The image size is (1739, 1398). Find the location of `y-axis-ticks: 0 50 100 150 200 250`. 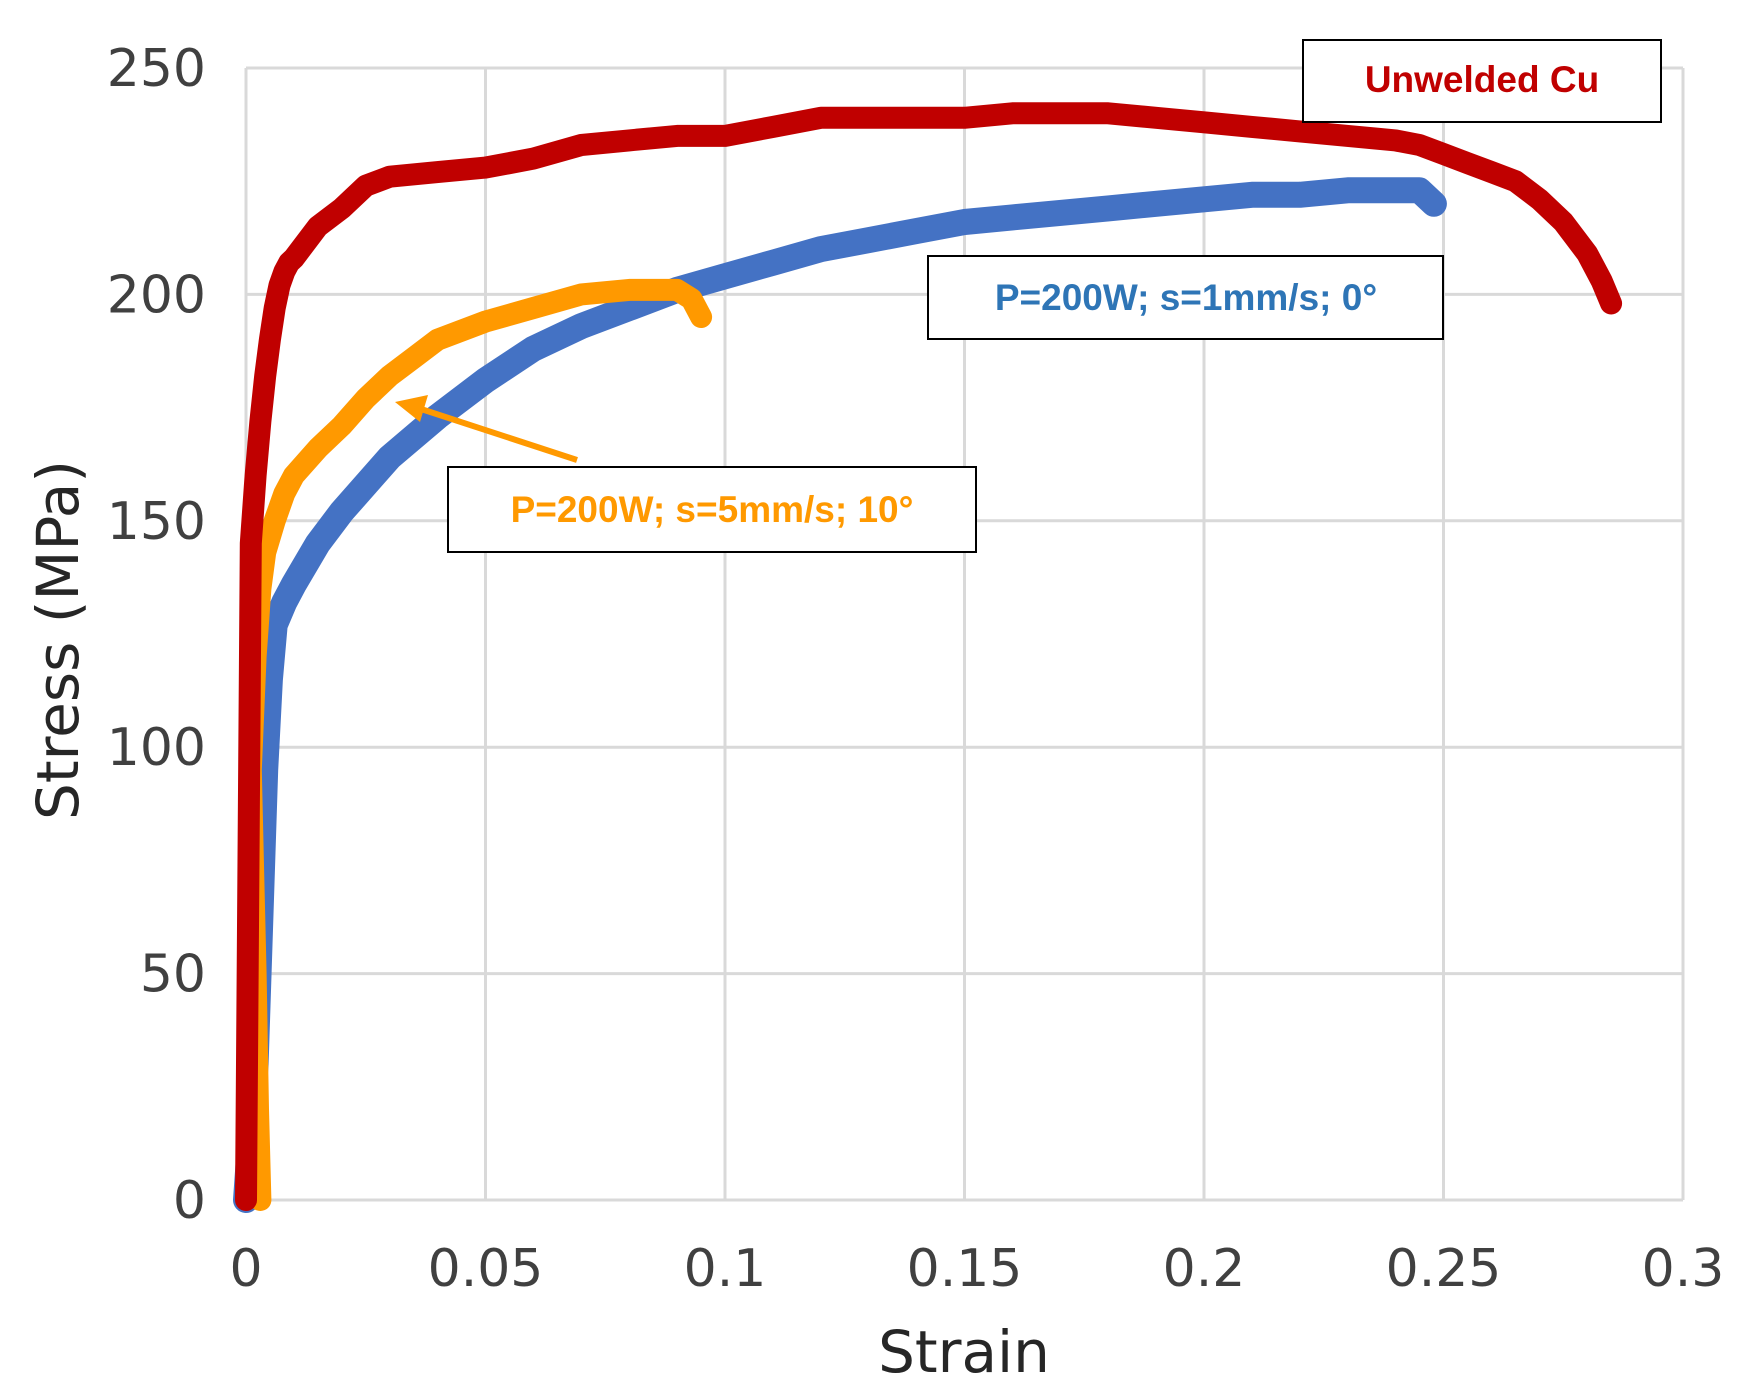

y-axis-ticks: 0 50 100 150 200 250 is located at coordinates (156, 635).